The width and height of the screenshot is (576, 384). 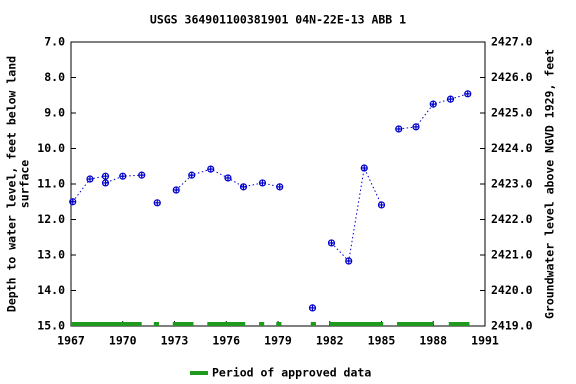 I want to click on y2-tick-label: 2424.0, so click(x=512, y=148).